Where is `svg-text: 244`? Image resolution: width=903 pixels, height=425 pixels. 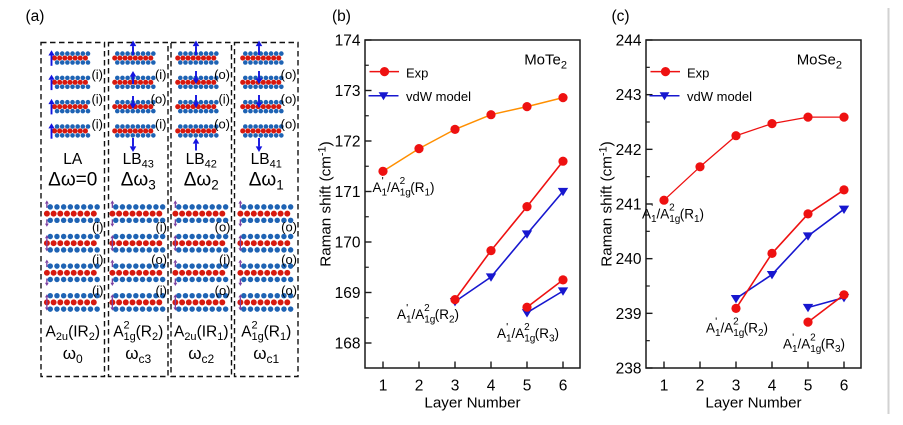
svg-text: 244 is located at coordinates (629, 41).